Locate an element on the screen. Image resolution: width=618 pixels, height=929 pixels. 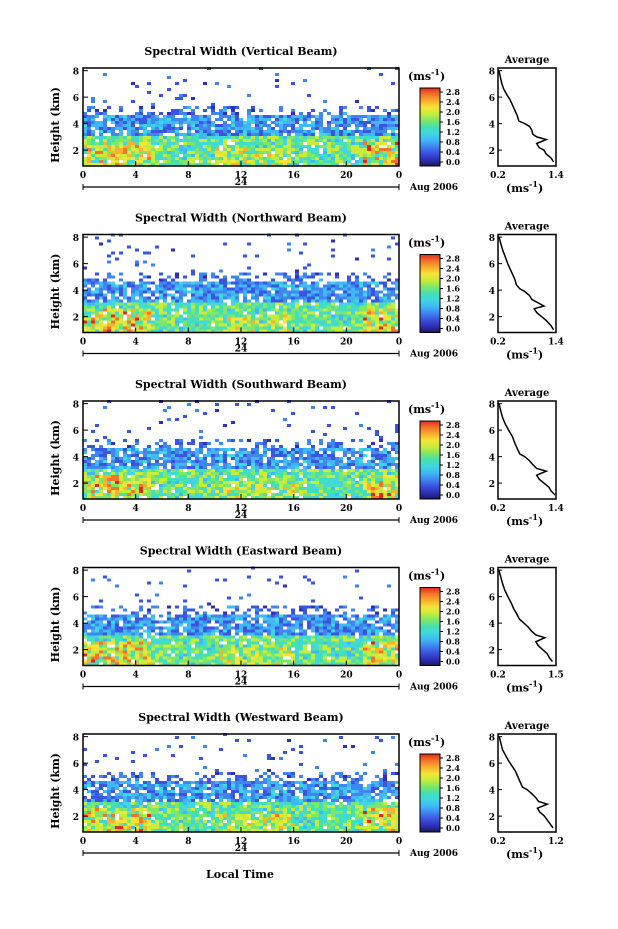
x-tick-label: 20 is located at coordinates (346, 509).